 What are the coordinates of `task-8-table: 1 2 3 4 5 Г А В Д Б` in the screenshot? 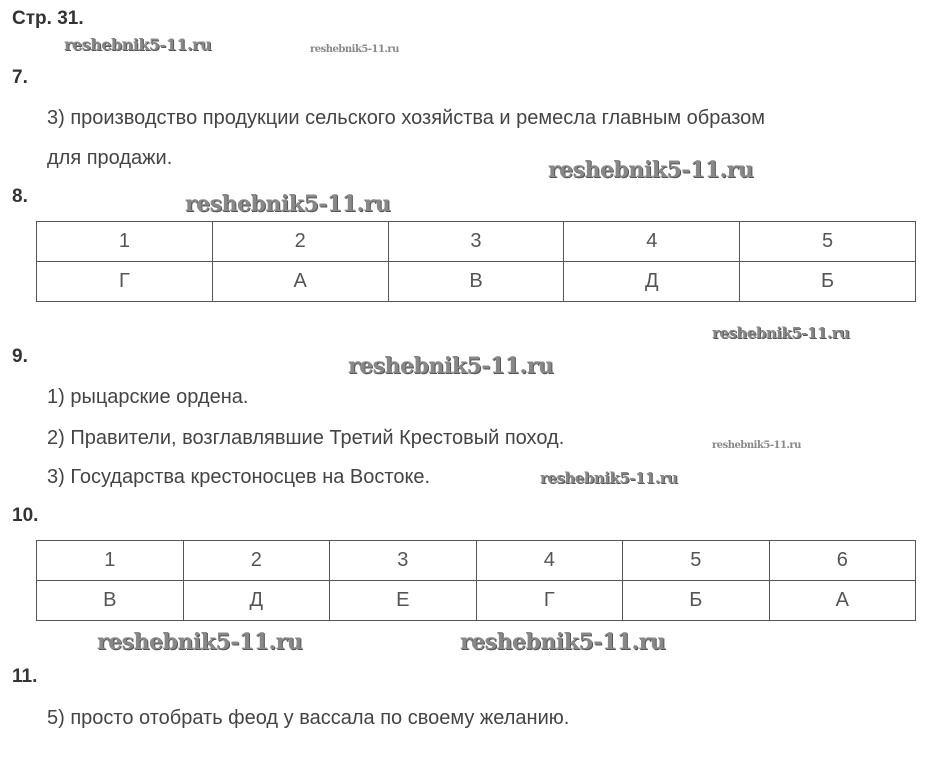 It's located at (476, 261).